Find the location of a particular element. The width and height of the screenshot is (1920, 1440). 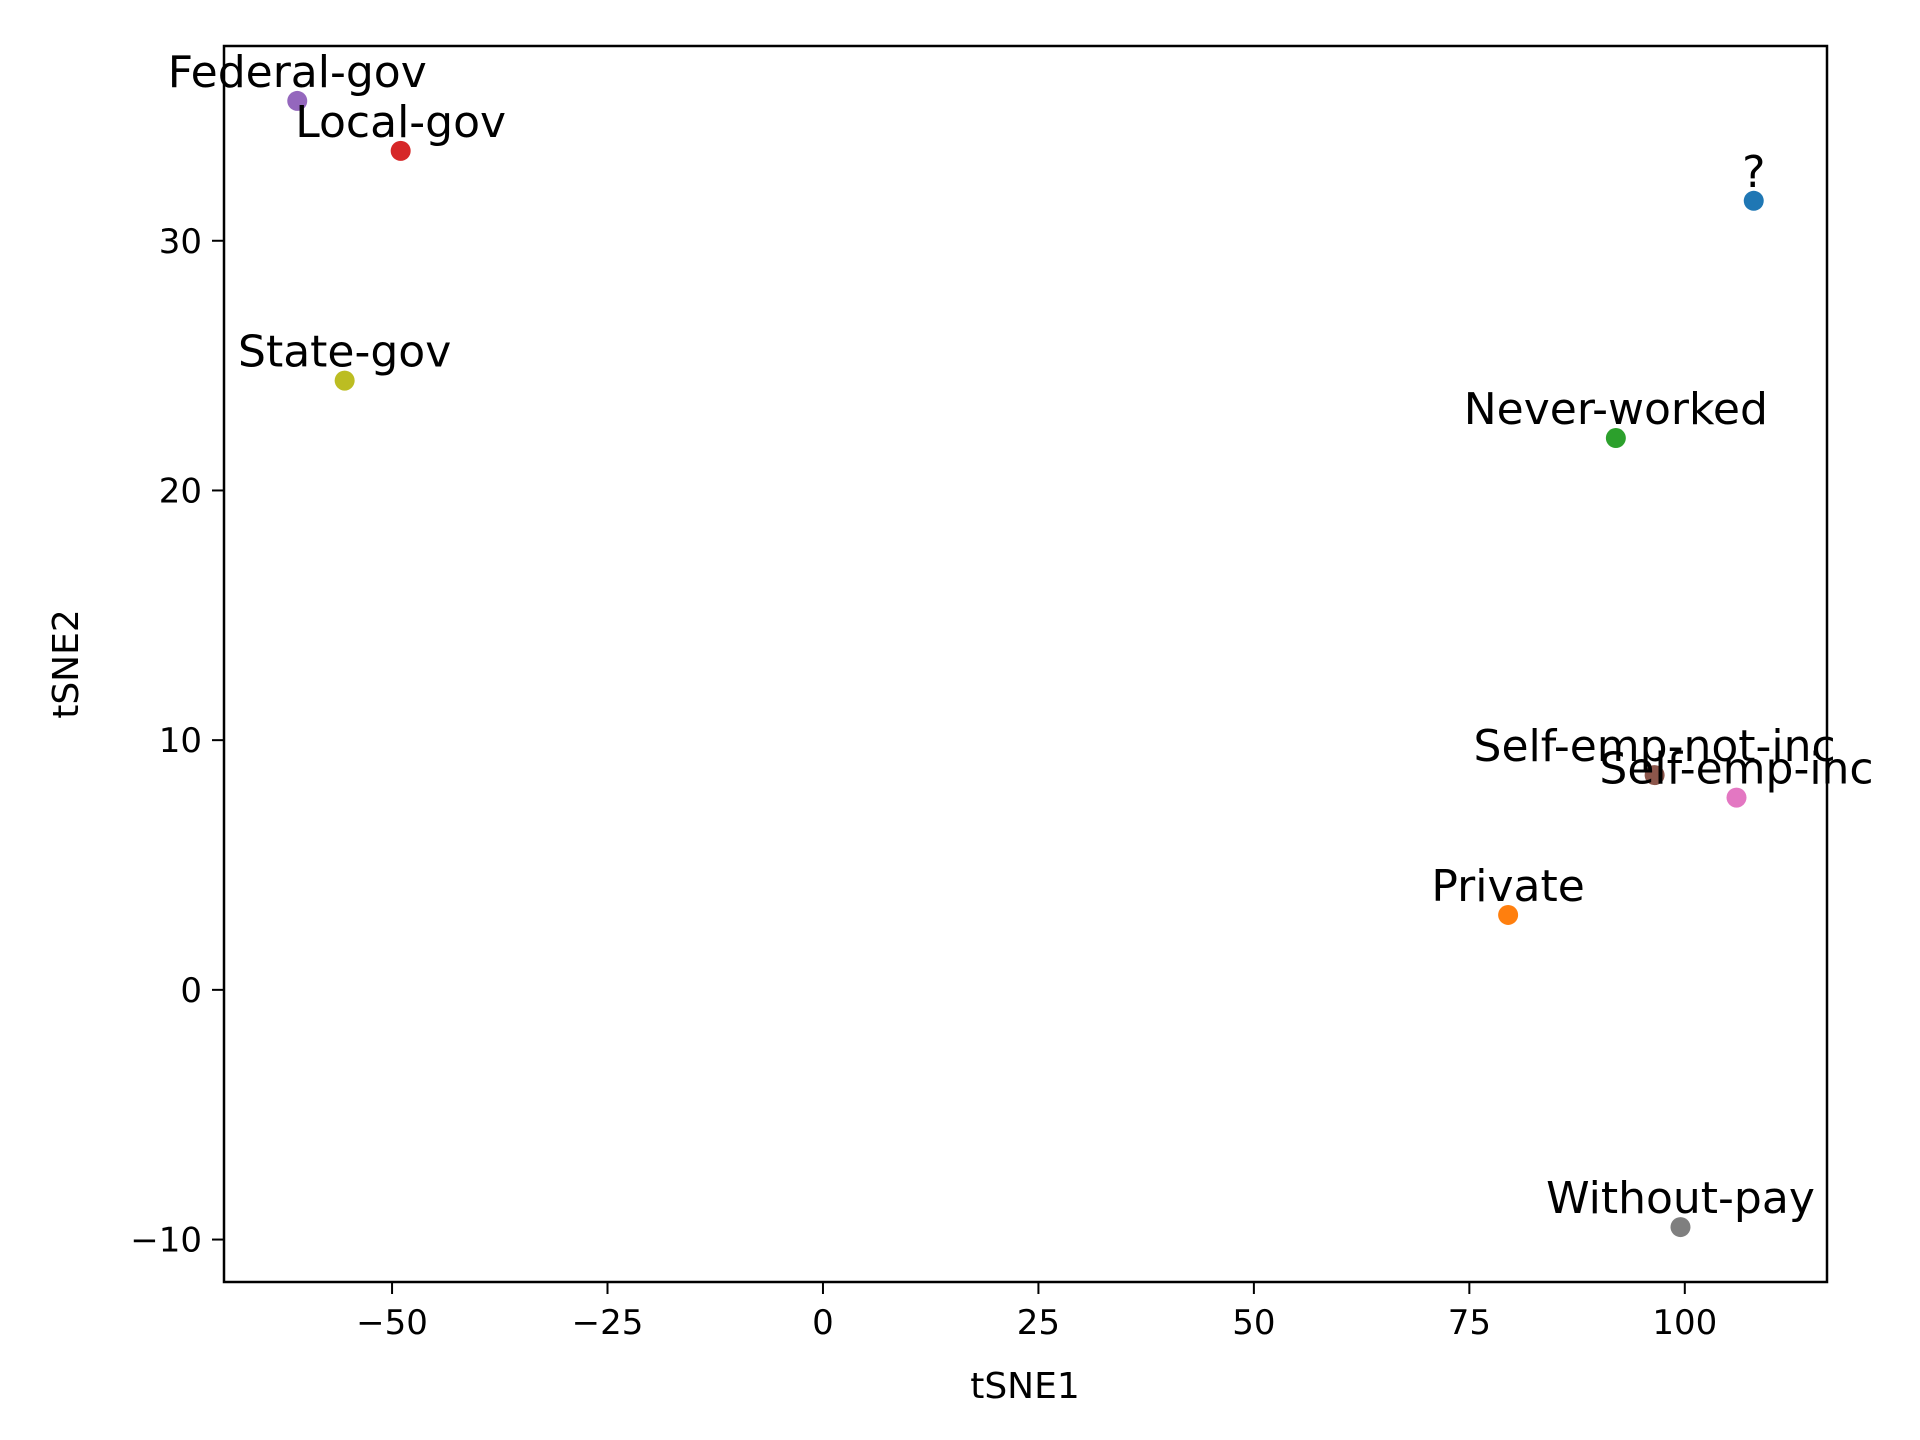

point-label: State-gov is located at coordinates (344, 352).